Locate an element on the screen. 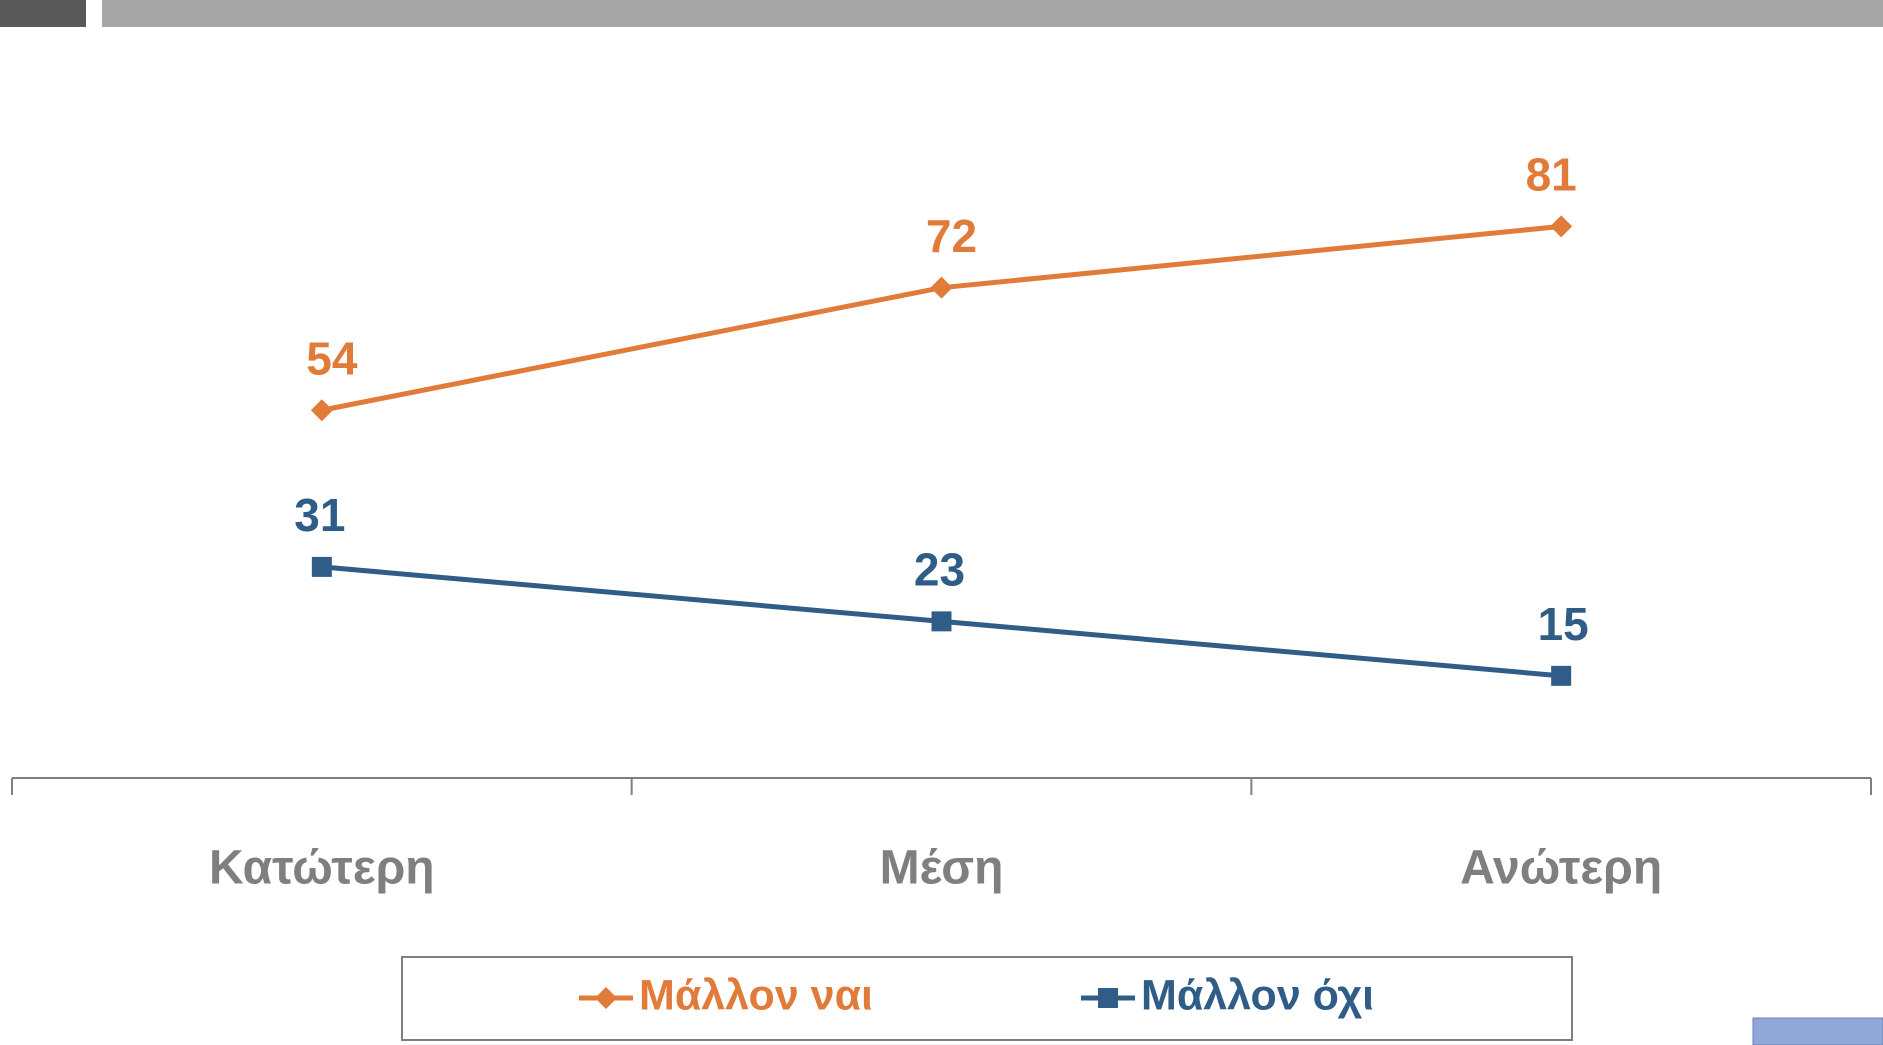 This screenshot has width=1883, height=1045. x-tick-label: Κατώτερη is located at coordinates (322, 868).